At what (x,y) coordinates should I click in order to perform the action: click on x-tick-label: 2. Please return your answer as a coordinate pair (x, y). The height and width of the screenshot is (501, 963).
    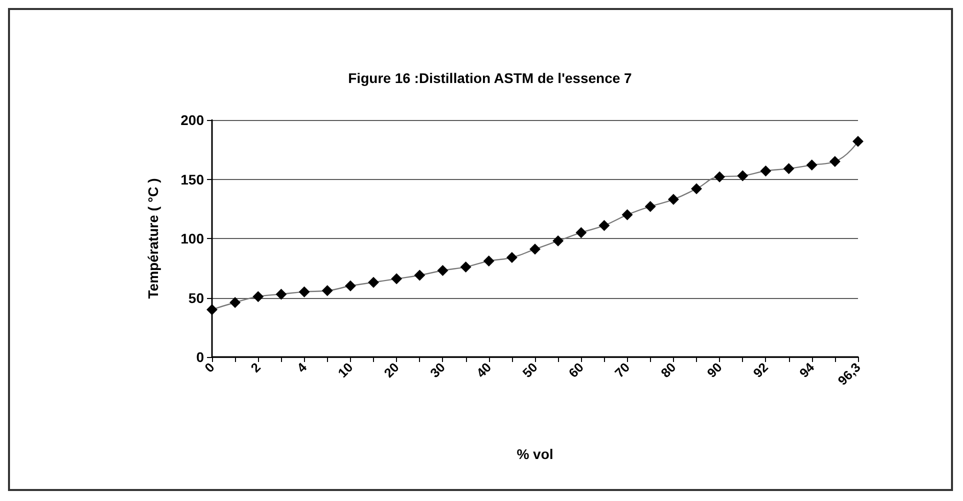
    Looking at the image, I should click on (256, 368).